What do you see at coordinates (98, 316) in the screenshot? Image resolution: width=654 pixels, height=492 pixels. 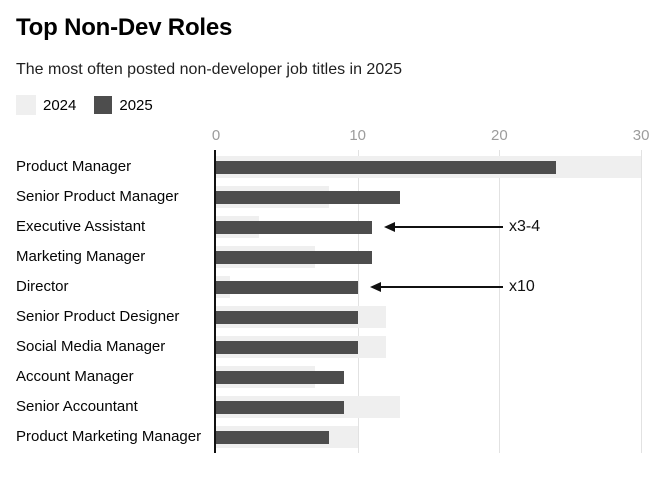 I see `category-label: Senior Product Designer` at bounding box center [98, 316].